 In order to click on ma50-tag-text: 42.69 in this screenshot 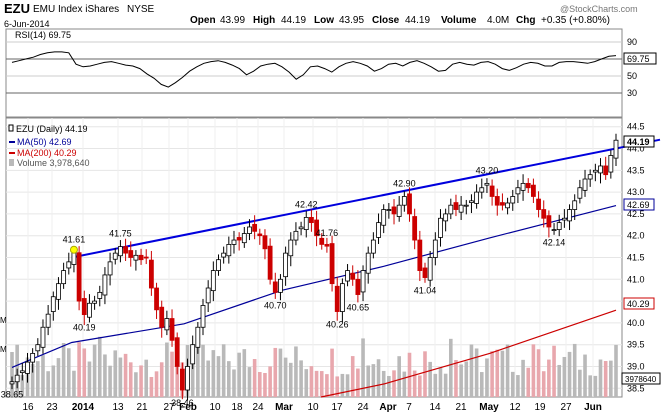, I will do `click(638, 205)`.